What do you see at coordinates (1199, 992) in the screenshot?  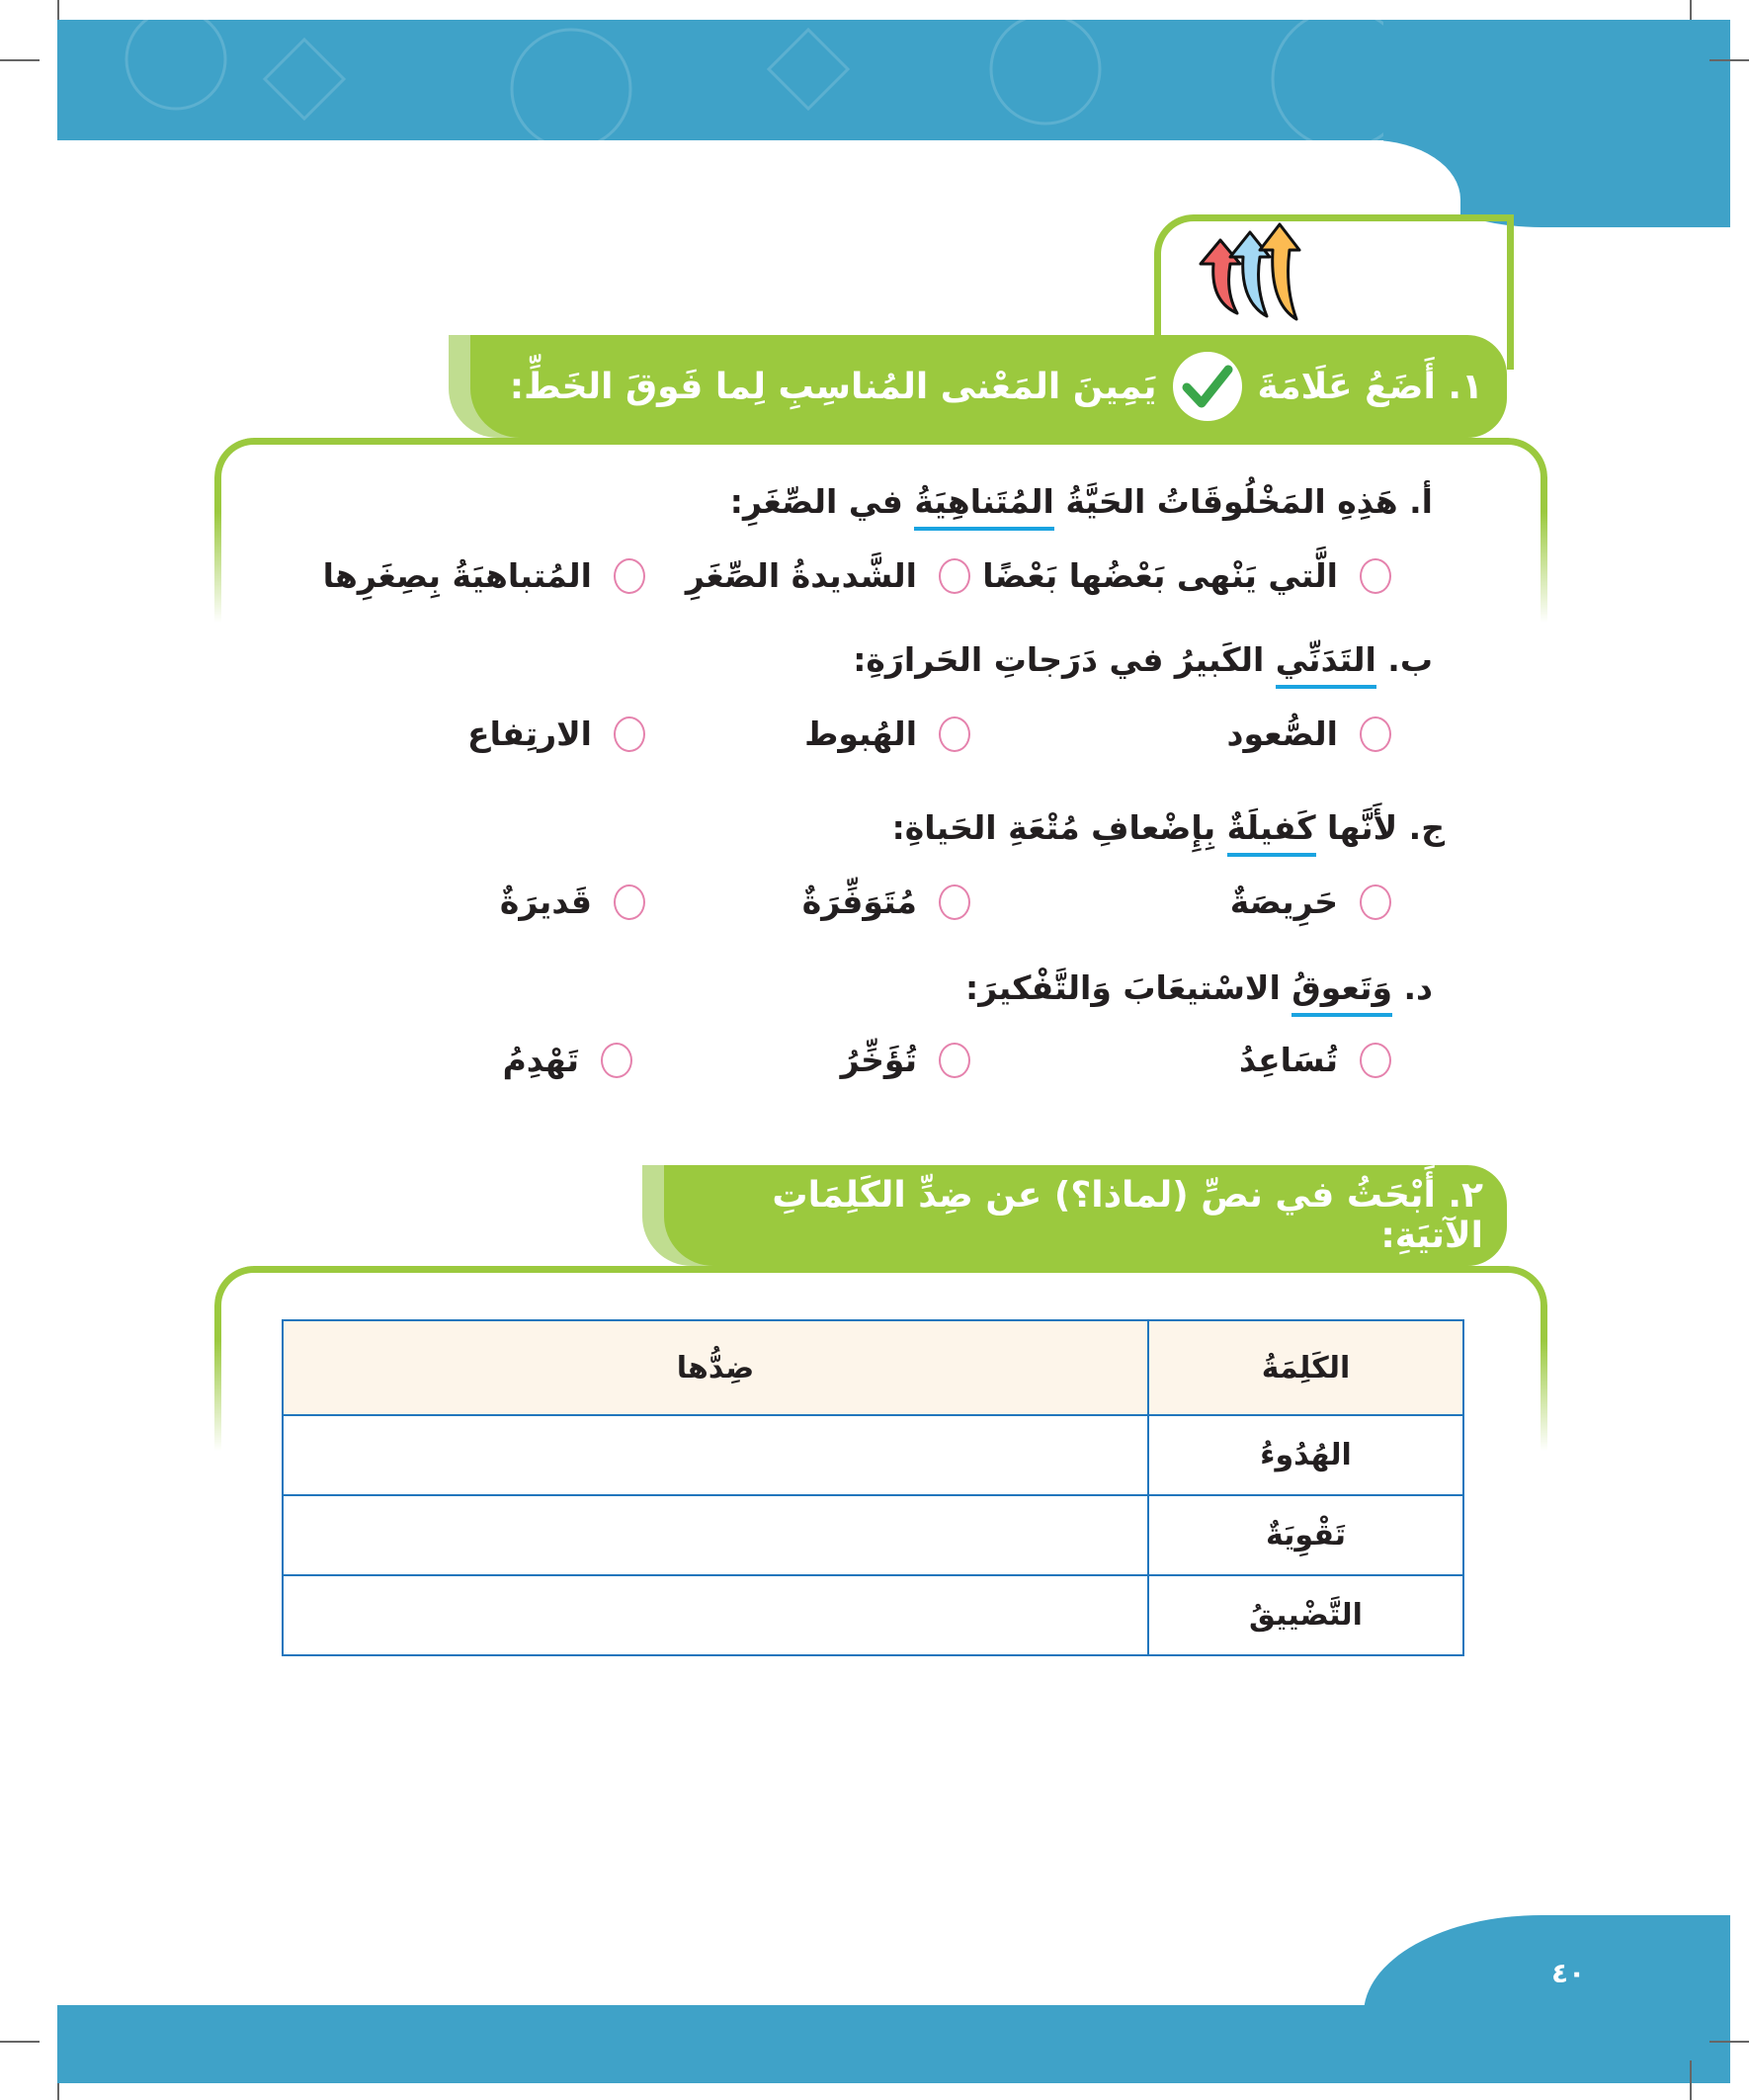 I see `question-d: د. وَتَعوقُ الاسْتيعَابَ وَالتَّفْكيرَ:` at bounding box center [1199, 992].